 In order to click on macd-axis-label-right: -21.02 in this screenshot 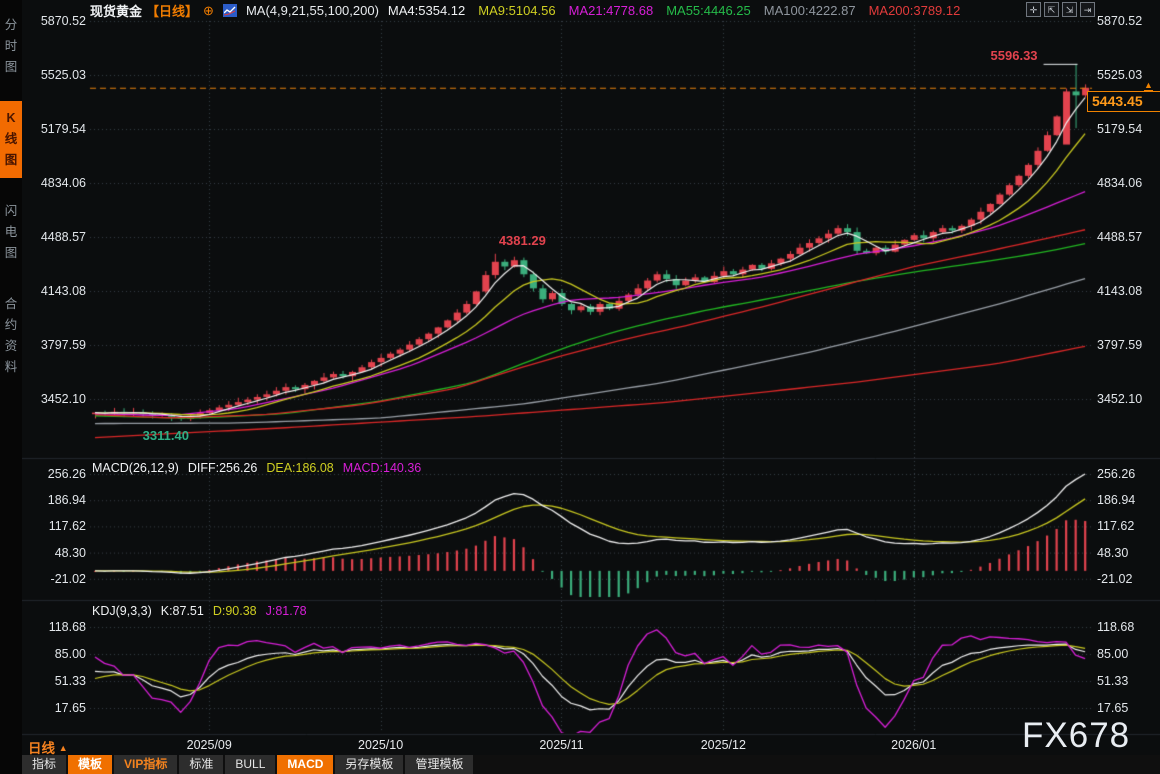, I will do `click(1115, 578)`.